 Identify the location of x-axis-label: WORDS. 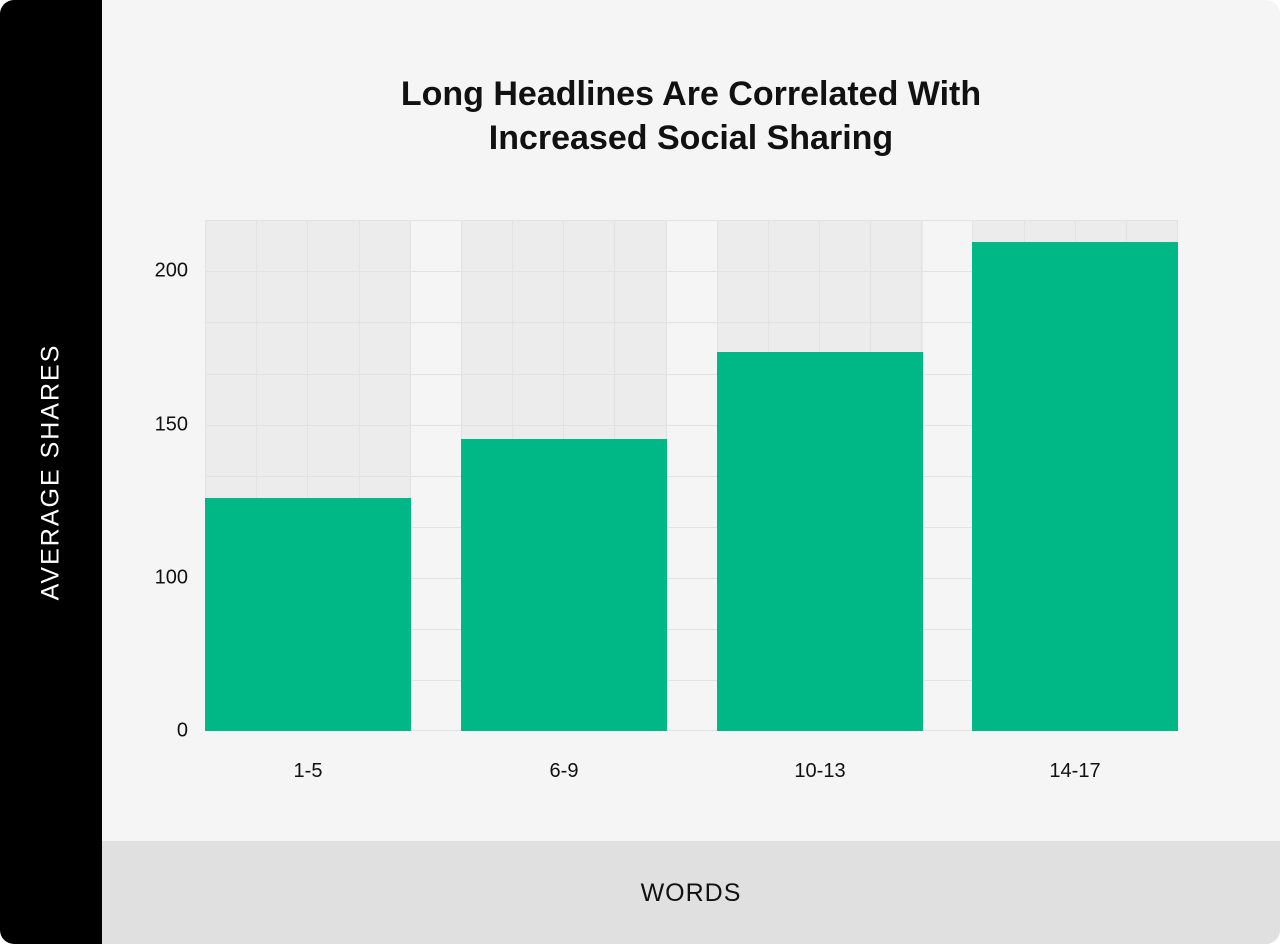
(691, 893).